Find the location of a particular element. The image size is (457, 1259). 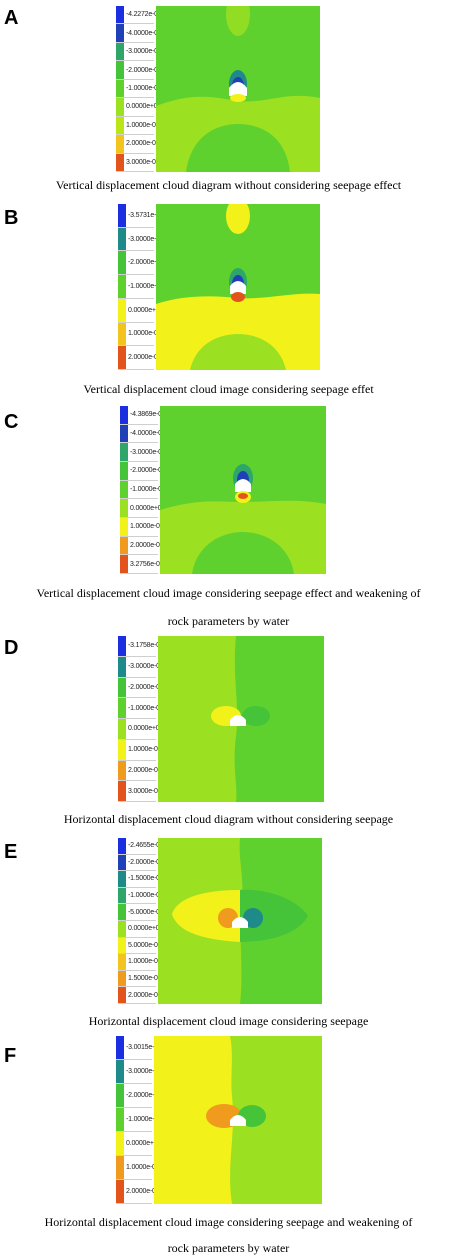

panel-c-letter: C is located at coordinates (11, 422).